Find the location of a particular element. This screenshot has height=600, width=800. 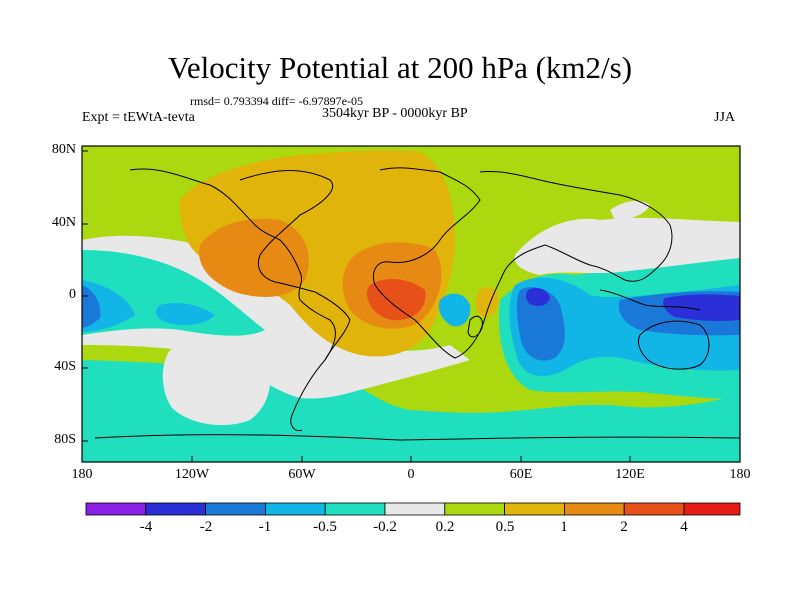

field-south-asia-white is located at coordinates (627, 246).